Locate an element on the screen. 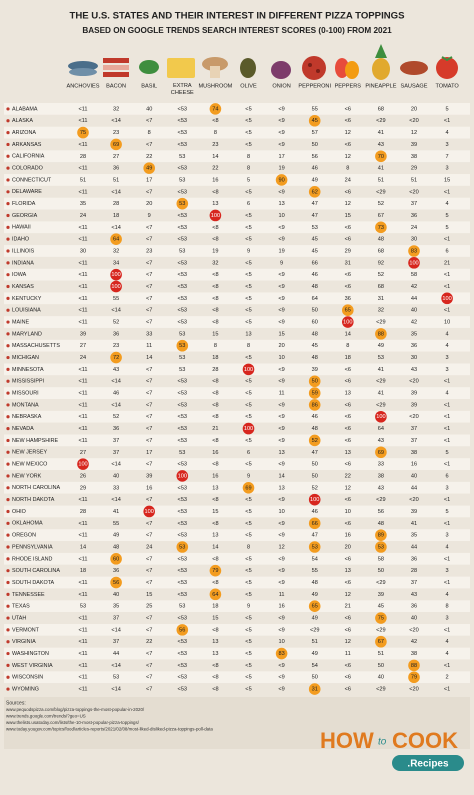 Image resolution: width=474 pixels, height=795 pixels. cell-value: 22 is located at coordinates (215, 169).